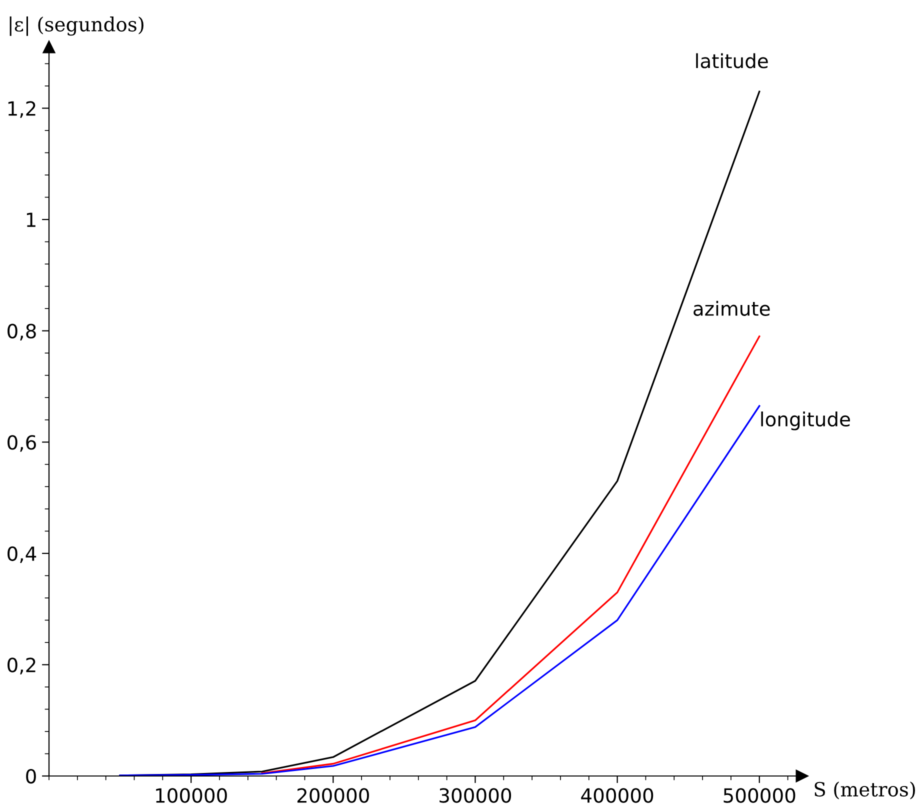 Image resolution: width=922 pixels, height=805 pixels. Describe the element at coordinates (22, 555) in the screenshot. I see `y-tick-label: 0,4` at that location.